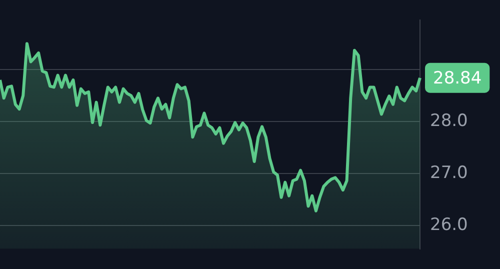  I want to click on y-tick-label: 26.0, so click(449, 224).